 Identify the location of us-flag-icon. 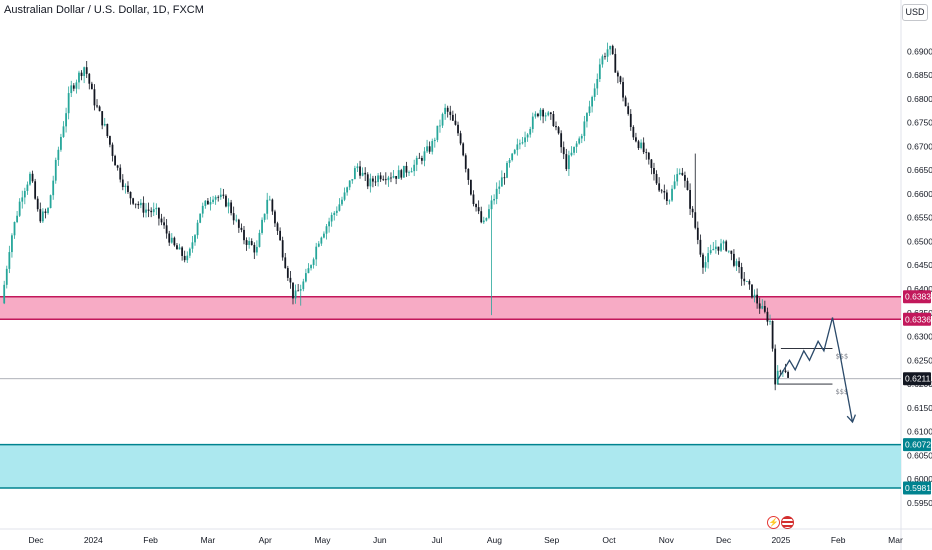
(787, 522).